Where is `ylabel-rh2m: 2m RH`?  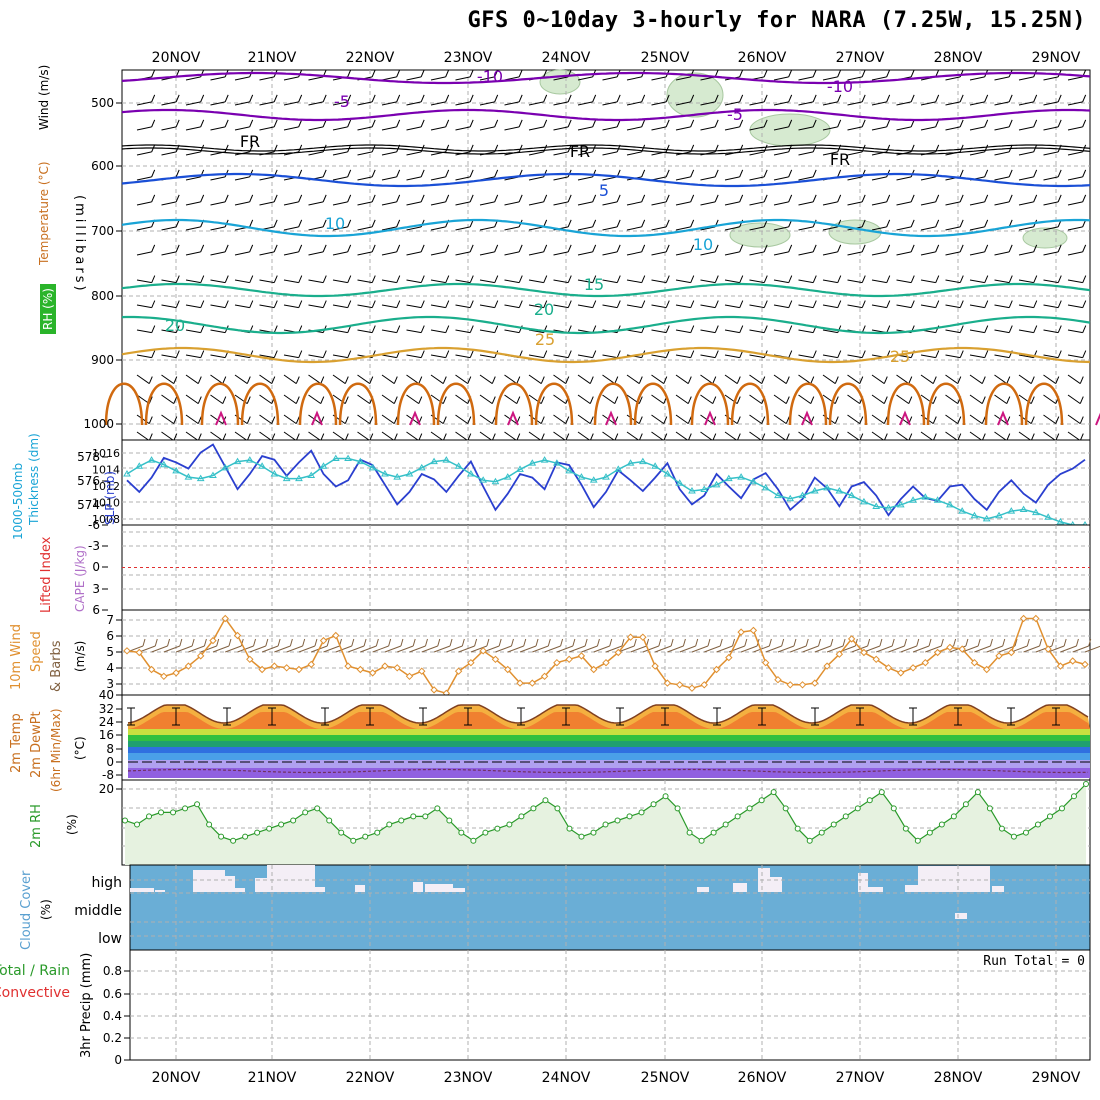 ylabel-rh2m: 2m RH is located at coordinates (36, 826).